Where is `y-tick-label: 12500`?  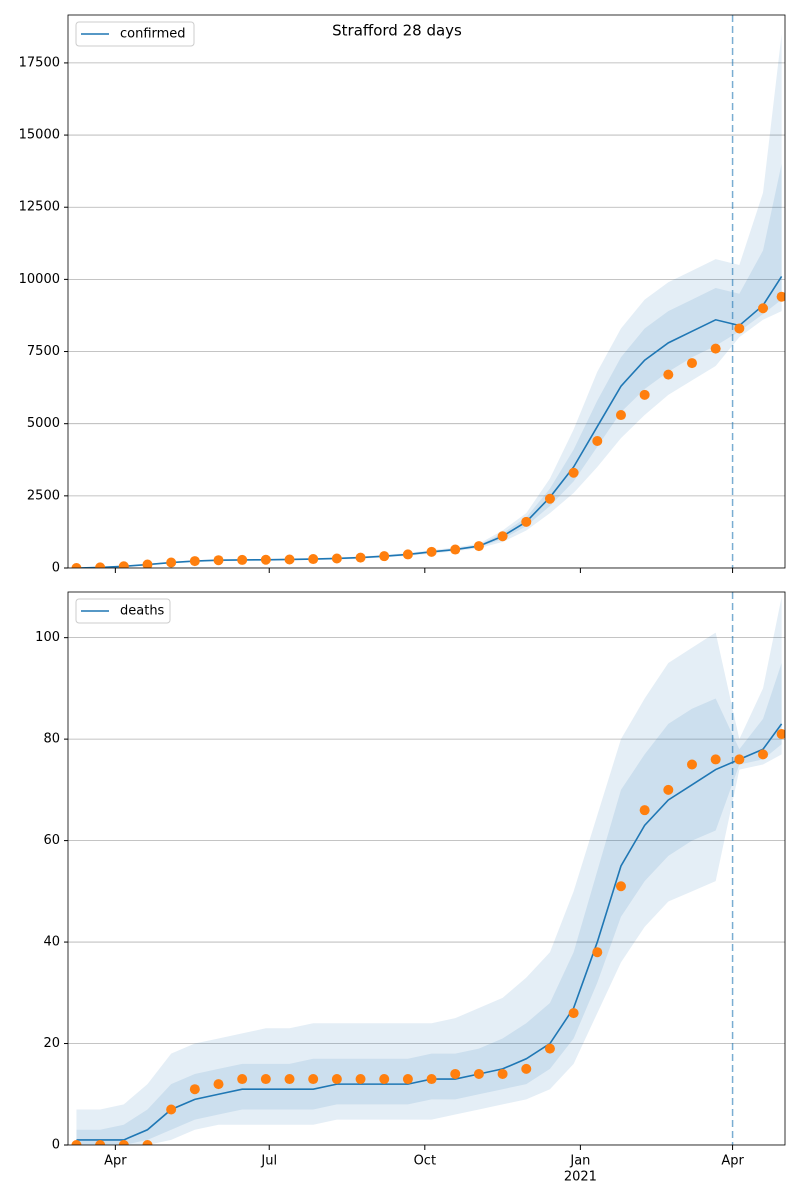 y-tick-label: 12500 is located at coordinates (39, 207).